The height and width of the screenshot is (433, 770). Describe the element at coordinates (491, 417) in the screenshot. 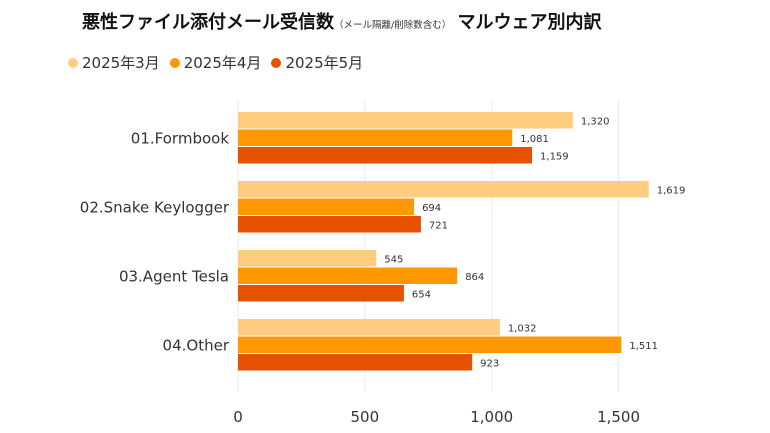

I see `x-tick-label-2: 1,000` at that location.